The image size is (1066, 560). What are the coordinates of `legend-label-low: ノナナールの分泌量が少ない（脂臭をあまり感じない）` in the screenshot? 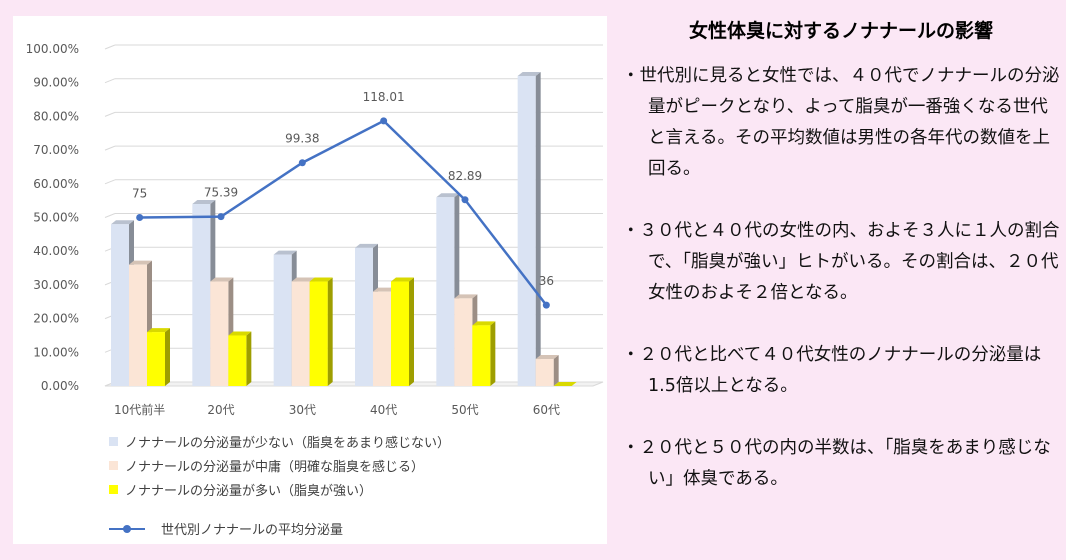 It's located at (288, 443).